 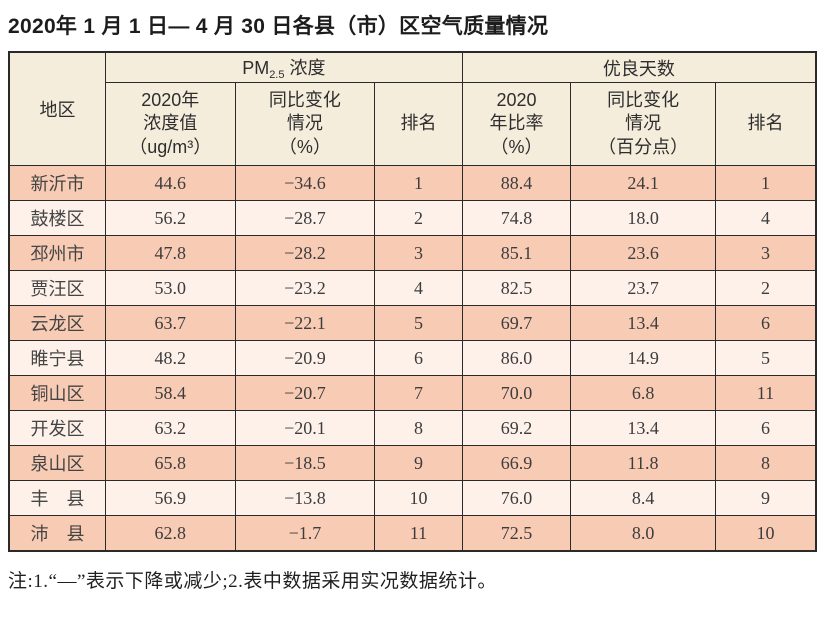 I want to click on subheader-pm25-rank: 排名, so click(x=418, y=124).